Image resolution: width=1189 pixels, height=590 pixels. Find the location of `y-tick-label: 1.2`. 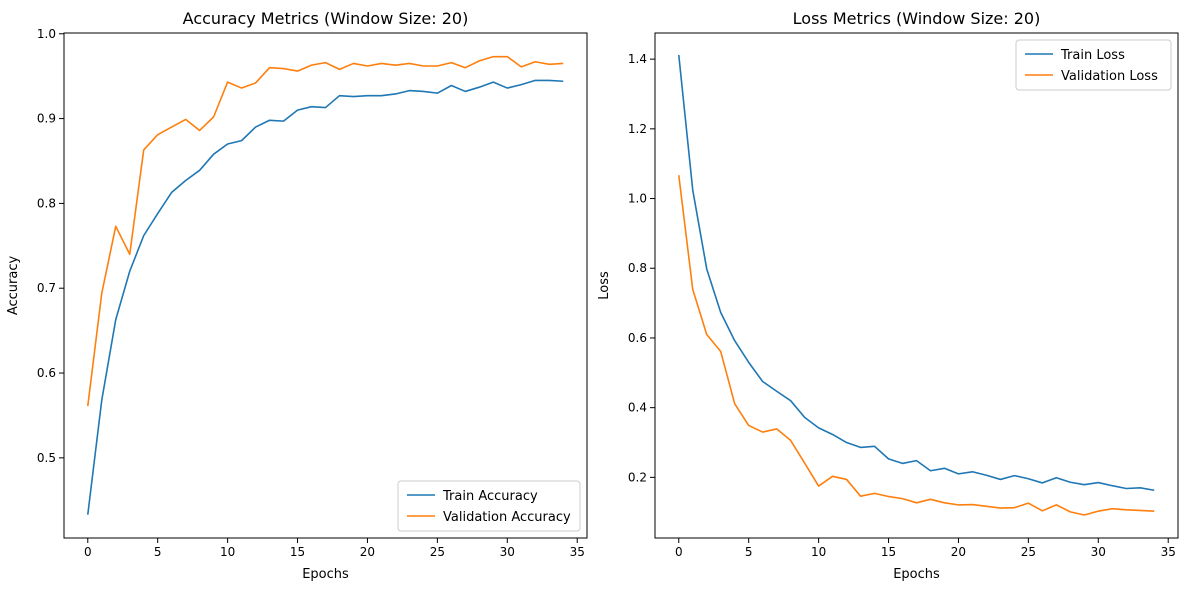

y-tick-label: 1.2 is located at coordinates (637, 129).